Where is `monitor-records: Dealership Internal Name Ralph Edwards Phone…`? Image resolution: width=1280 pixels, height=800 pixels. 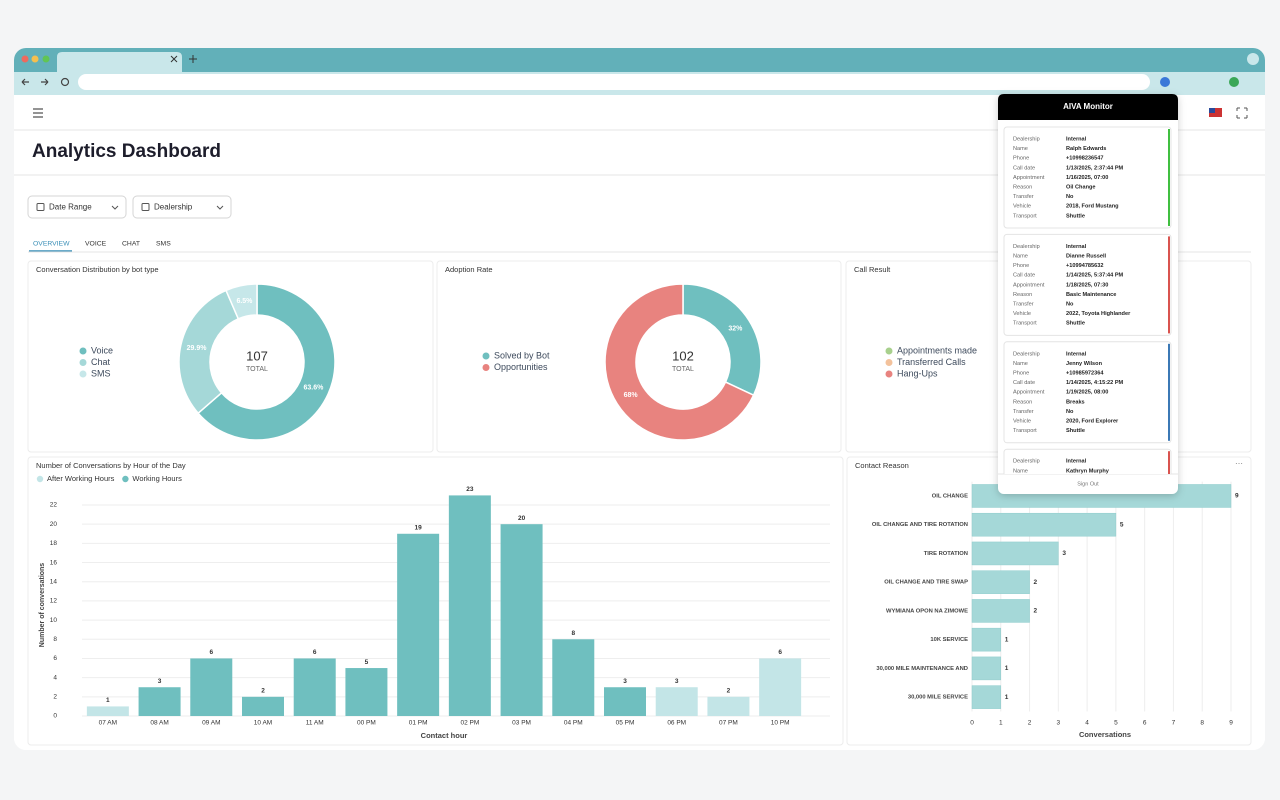
monitor-records: Dealership Internal Name Ralph Edwards Phone… is located at coordinates (1087, 300).